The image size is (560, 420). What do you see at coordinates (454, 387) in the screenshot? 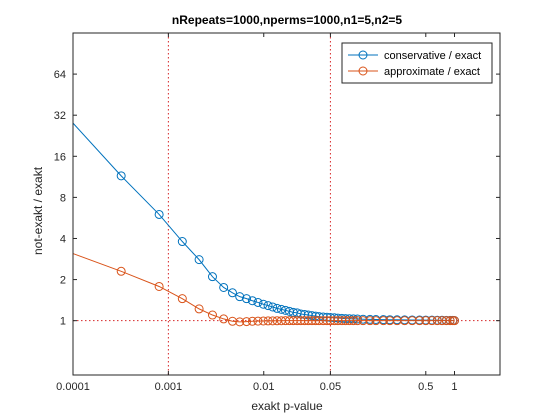
I see `x-tick-label: 1` at bounding box center [454, 387].